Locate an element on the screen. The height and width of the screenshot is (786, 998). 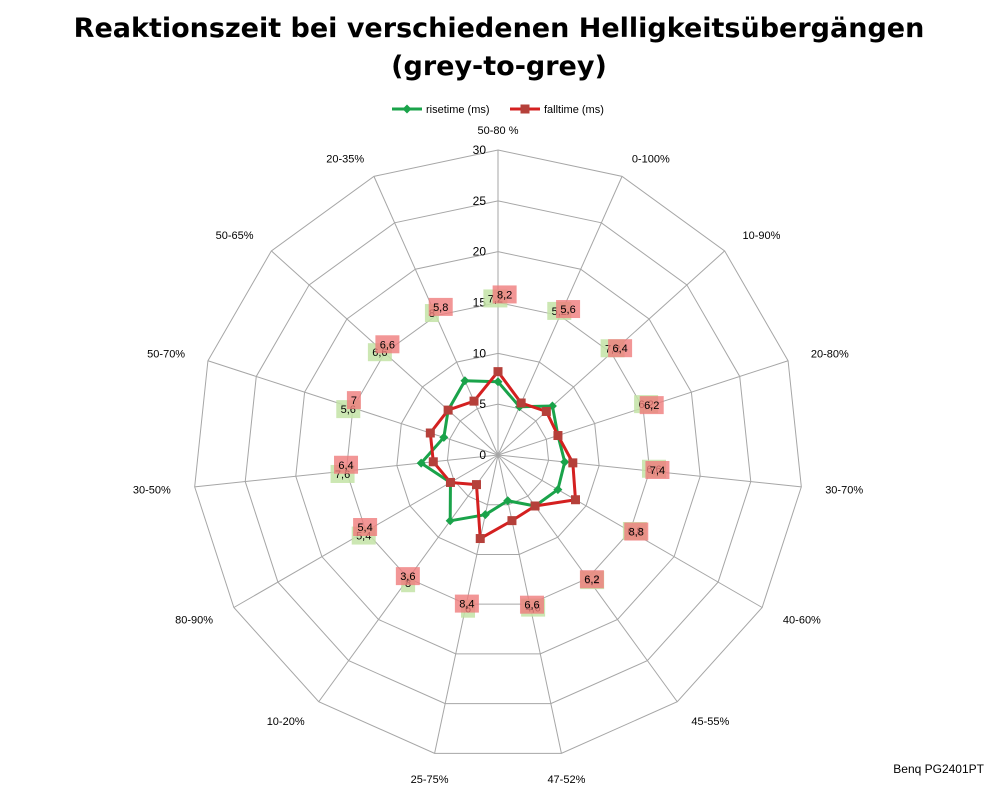
category-label: 45-55% is located at coordinates (710, 722).